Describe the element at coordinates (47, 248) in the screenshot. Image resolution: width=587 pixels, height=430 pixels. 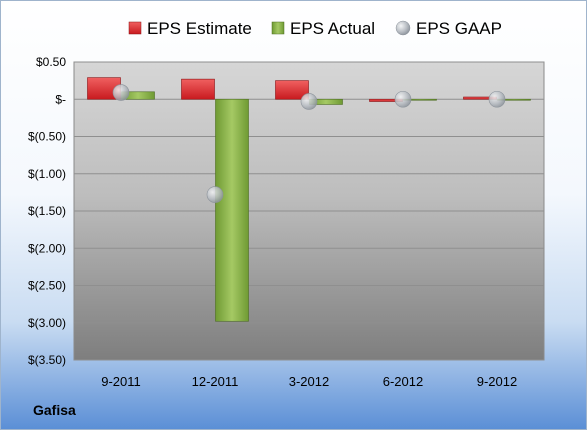
I see `y-tick-label: $(2.00)` at that location.